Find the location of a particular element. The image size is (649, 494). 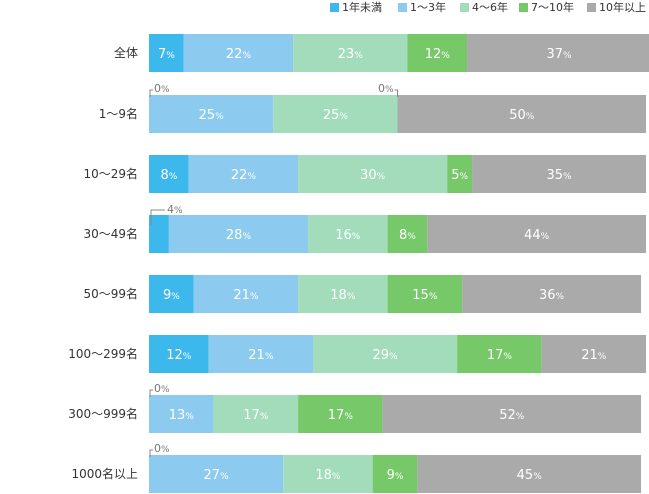

data-label: 52% is located at coordinates (512, 415).